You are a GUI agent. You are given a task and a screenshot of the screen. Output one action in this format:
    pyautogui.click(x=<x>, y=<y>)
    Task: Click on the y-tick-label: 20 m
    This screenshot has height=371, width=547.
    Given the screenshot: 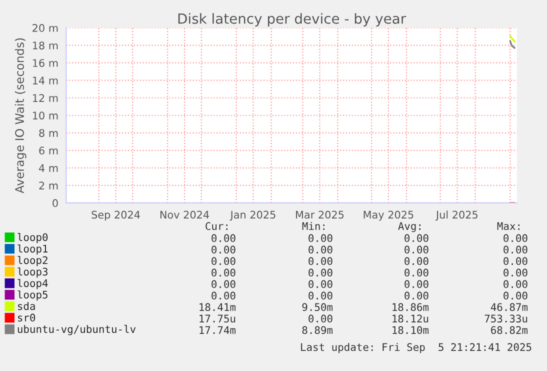 What is the action you would take?
    pyautogui.click(x=45, y=28)
    